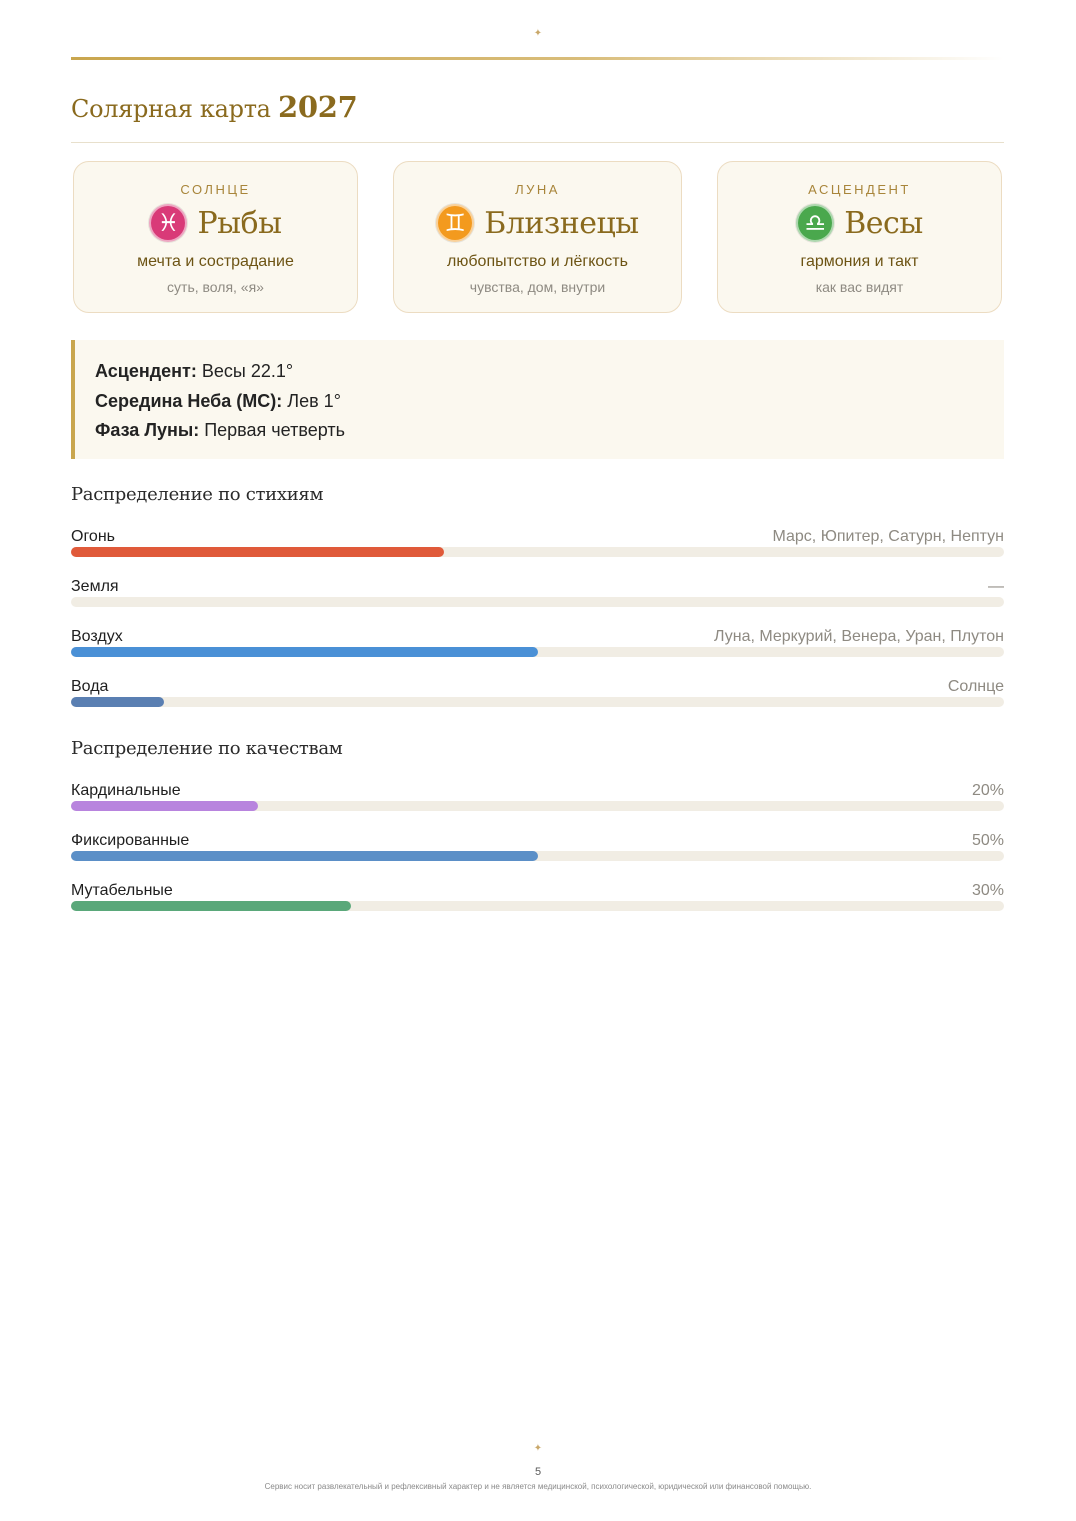  Describe the element at coordinates (215, 261) in the screenshot. I see `card-trait: мечта и сострадание` at that location.